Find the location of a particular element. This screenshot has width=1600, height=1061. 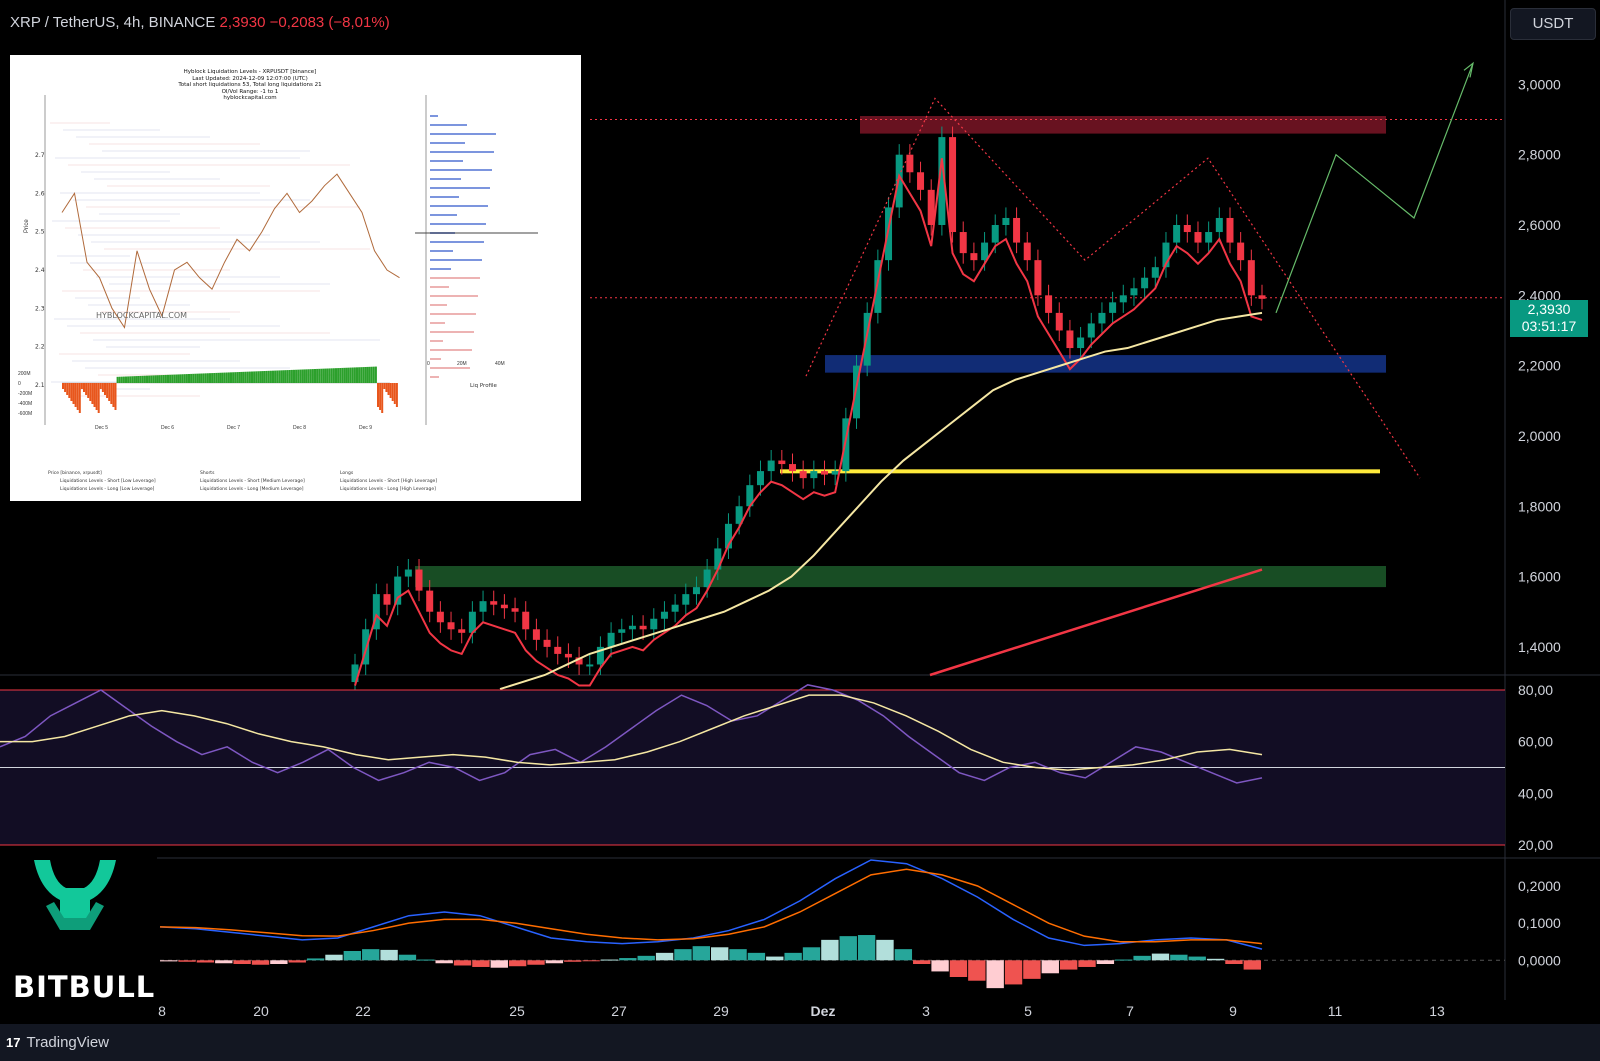

inset-watermark: HYBLOCKCAPITAL.COM is located at coordinates (142, 315).